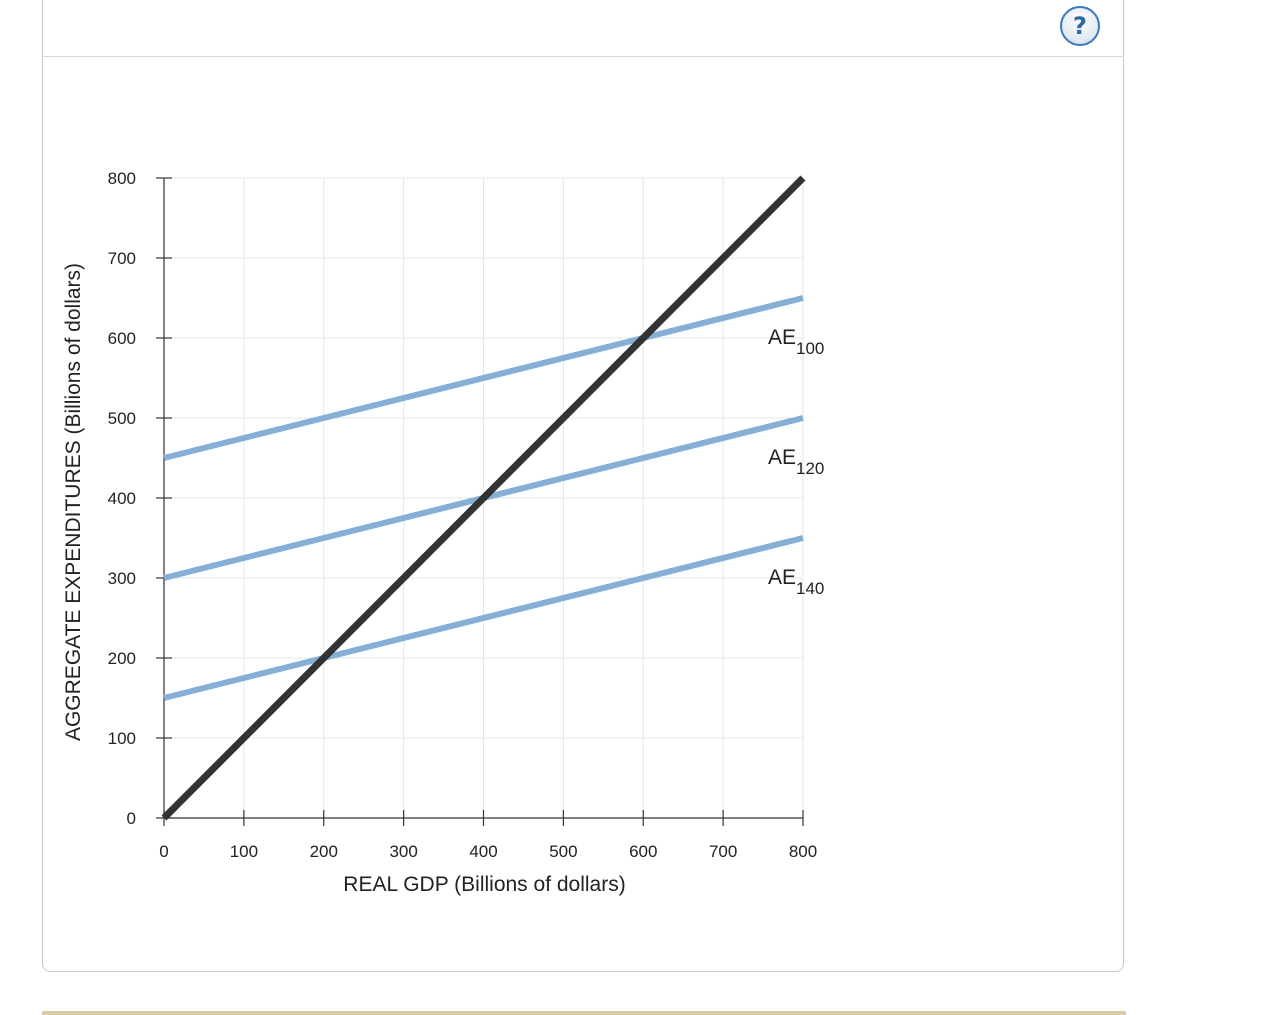 The height and width of the screenshot is (1015, 1266). Describe the element at coordinates (563, 851) in the screenshot. I see `x-tick-label: 500` at that location.